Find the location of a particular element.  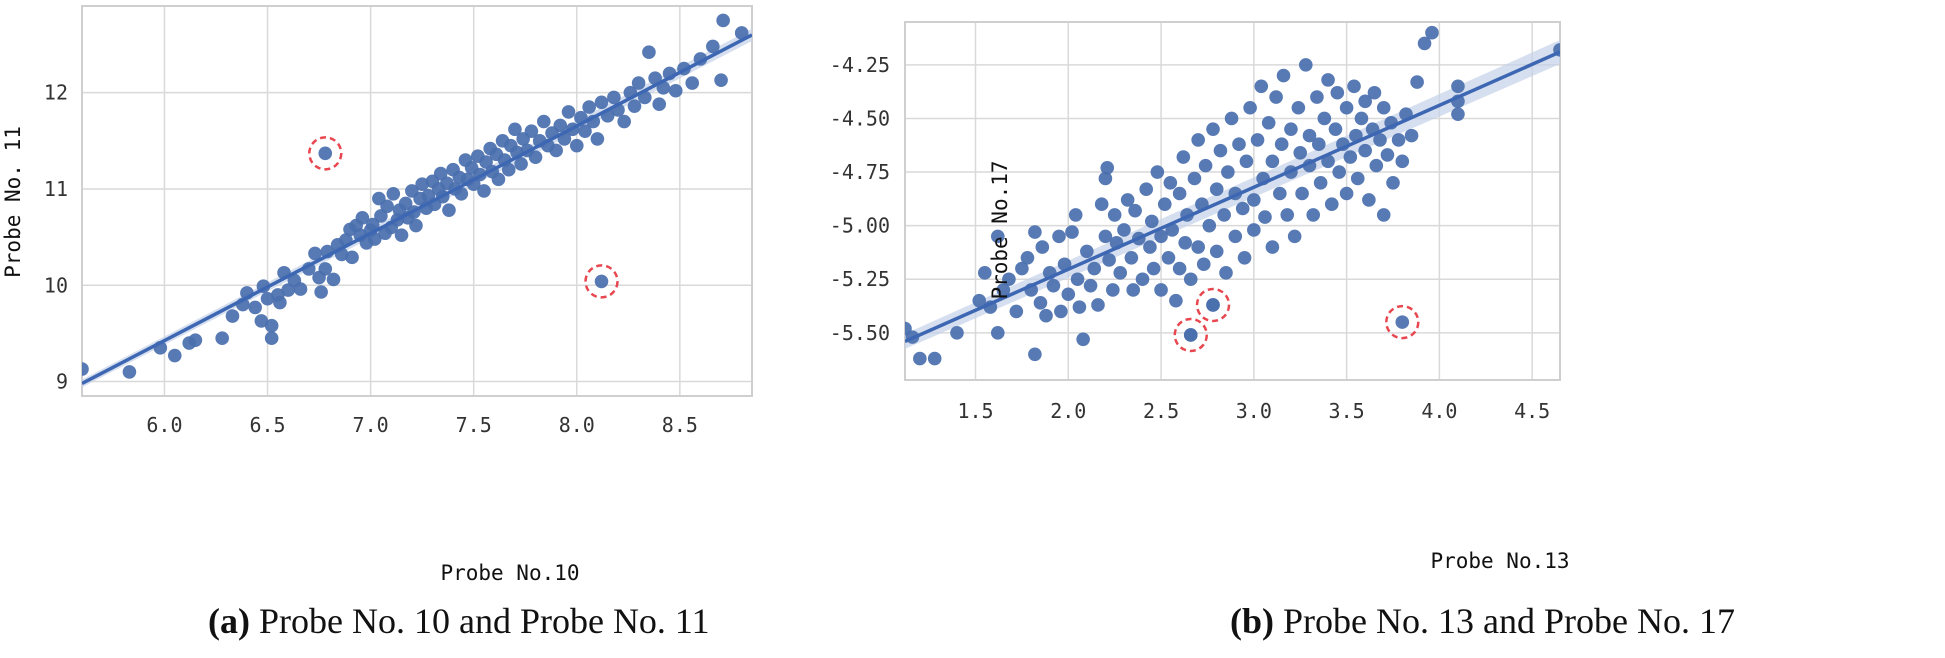

panel-b-xlabel: Probe No.13 is located at coordinates (1499, 561).